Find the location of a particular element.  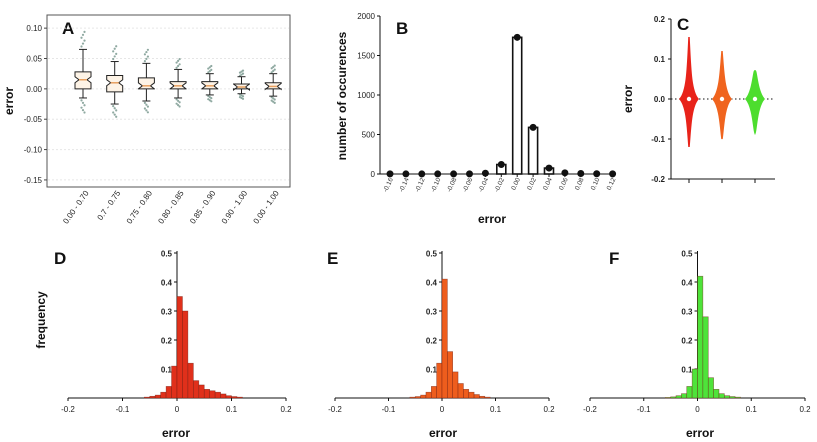

panel-f-y-tick-label: 0.2 is located at coordinates (687, 341).